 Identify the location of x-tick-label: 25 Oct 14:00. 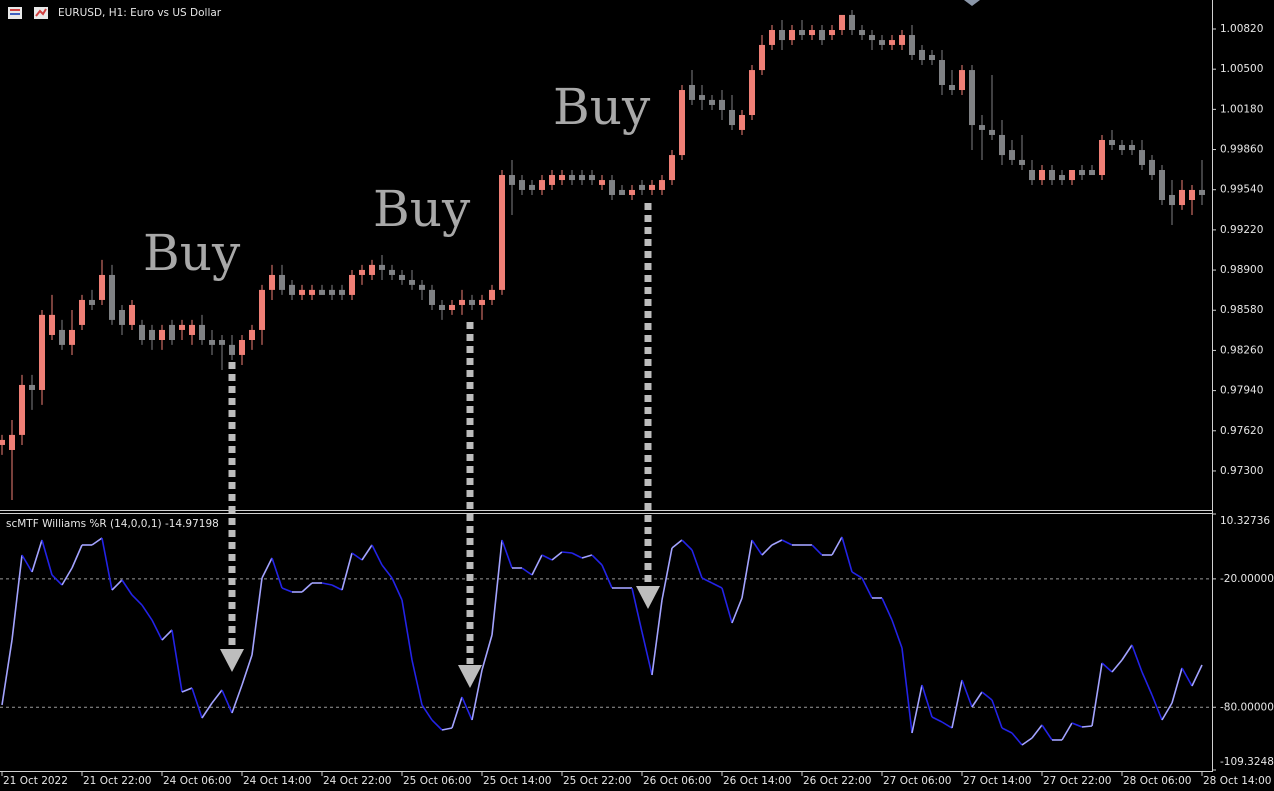
(517, 781).